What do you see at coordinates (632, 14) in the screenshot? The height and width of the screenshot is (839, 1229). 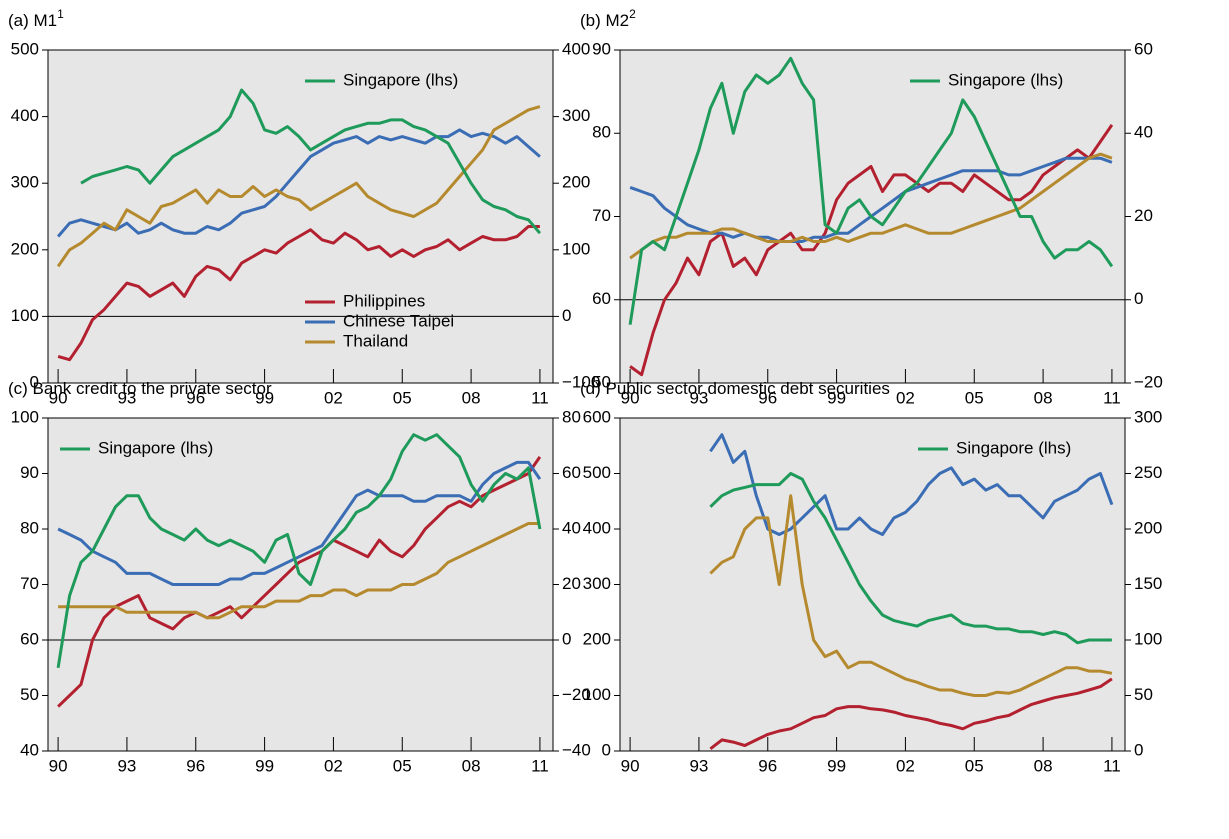 I see `title-superscript: 2` at bounding box center [632, 14].